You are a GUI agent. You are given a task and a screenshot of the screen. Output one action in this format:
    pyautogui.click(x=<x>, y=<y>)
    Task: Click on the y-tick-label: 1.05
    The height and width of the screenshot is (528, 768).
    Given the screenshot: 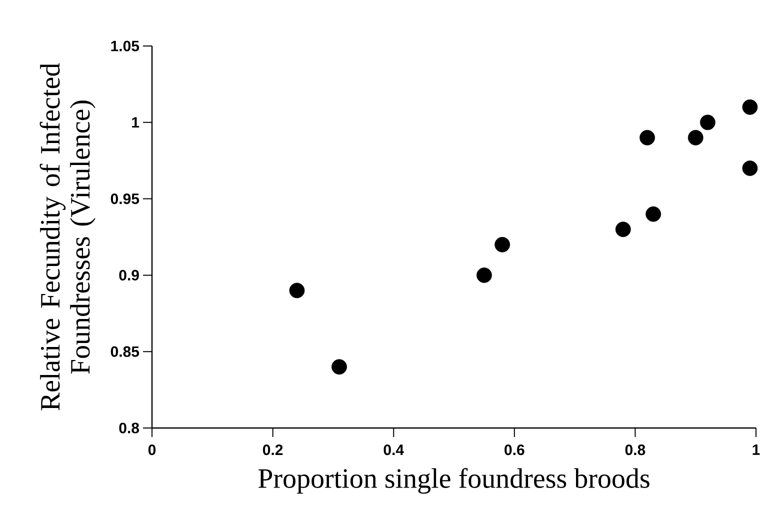 What is the action you would take?
    pyautogui.click(x=125, y=46)
    